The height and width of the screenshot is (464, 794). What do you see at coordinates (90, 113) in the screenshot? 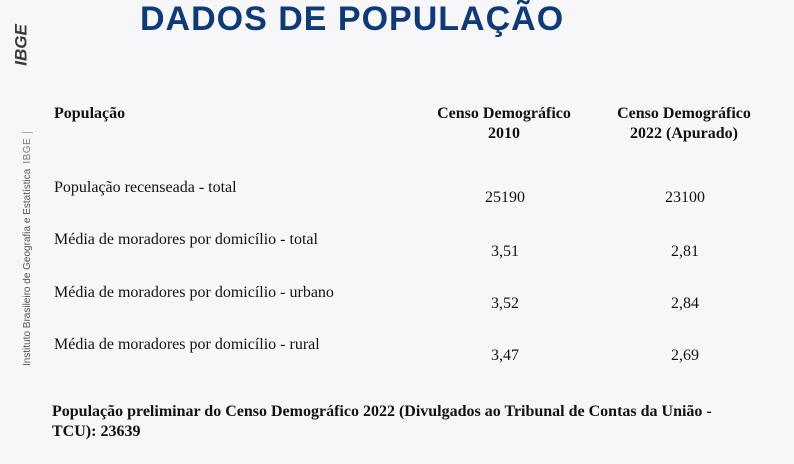
I see `header-label: População` at bounding box center [90, 113].